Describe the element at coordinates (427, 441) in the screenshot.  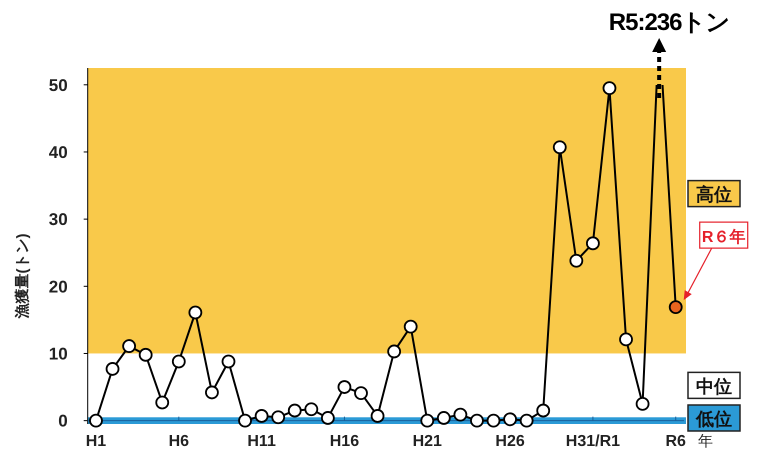
I see `x-tick-label: H21` at that location.